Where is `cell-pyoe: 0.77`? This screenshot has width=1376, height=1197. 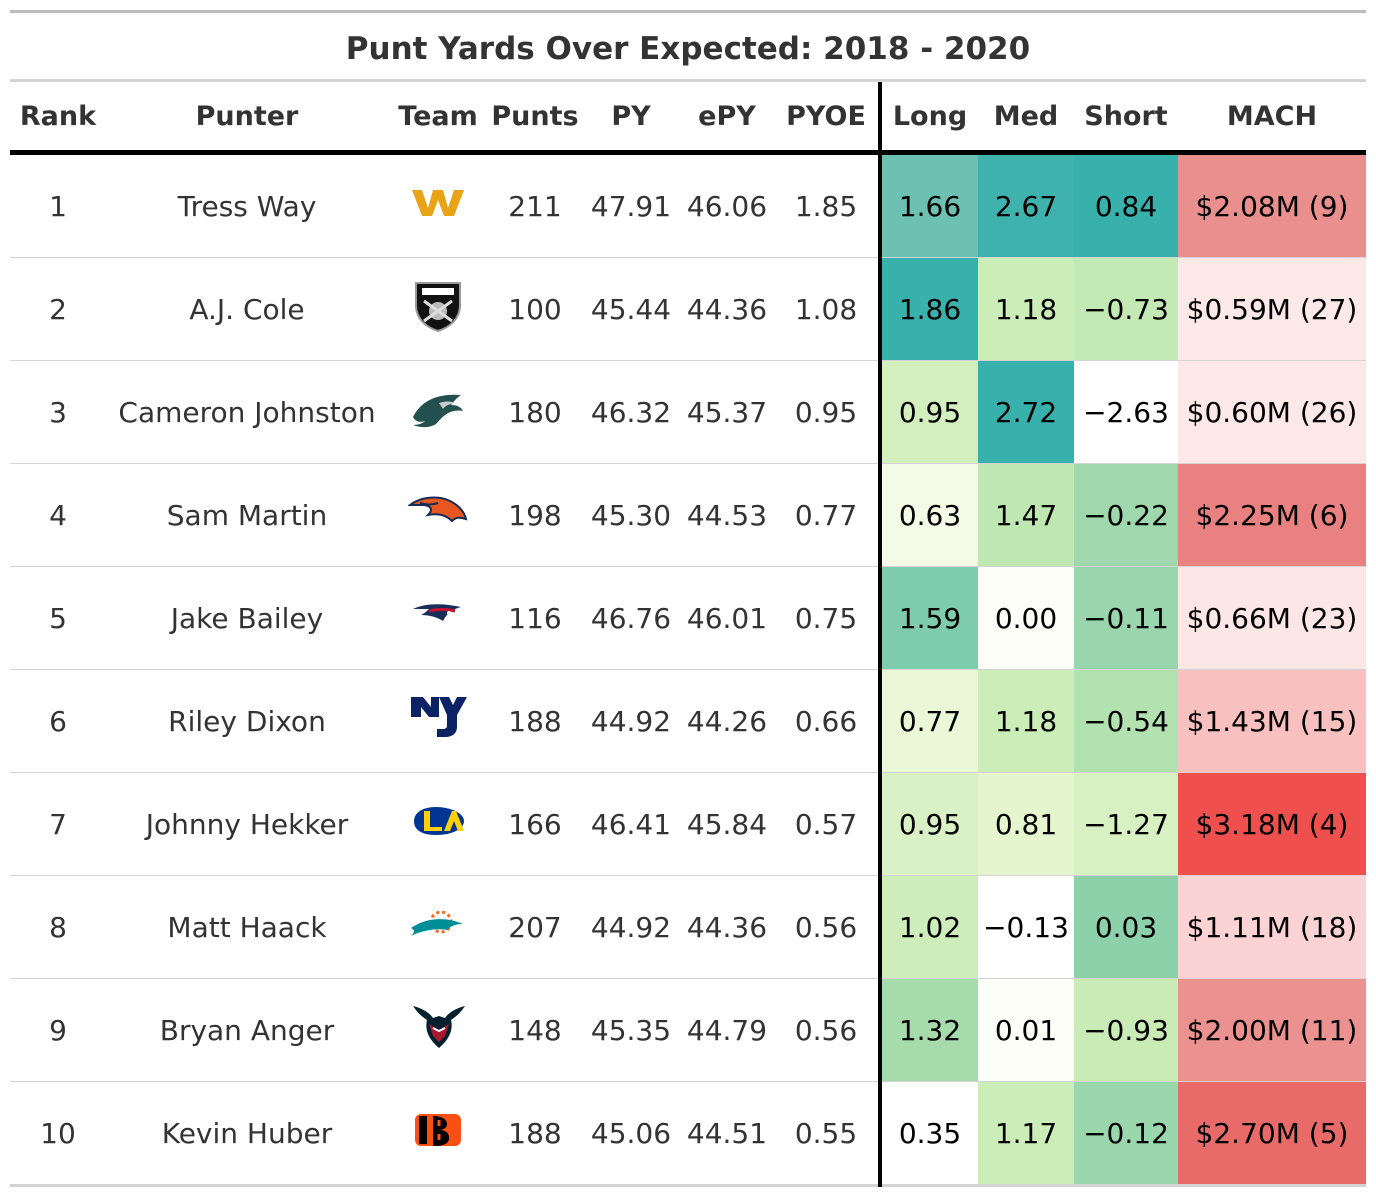 cell-pyoe: 0.77 is located at coordinates (828, 515).